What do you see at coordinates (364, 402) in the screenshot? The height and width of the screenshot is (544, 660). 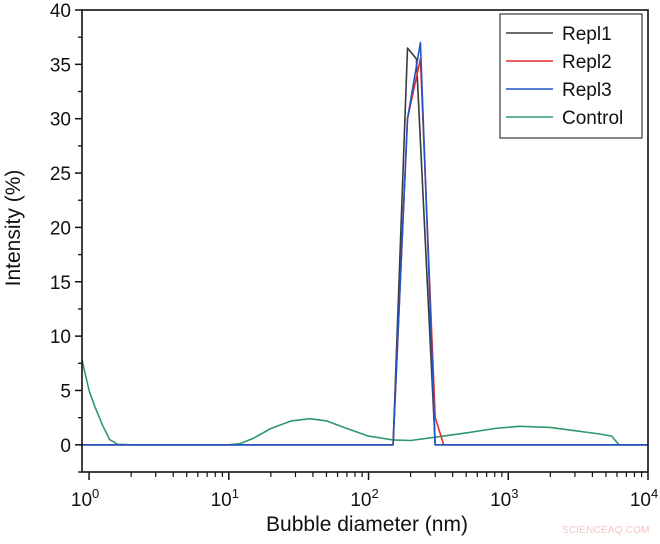 I see `series-line-control` at bounding box center [364, 402].